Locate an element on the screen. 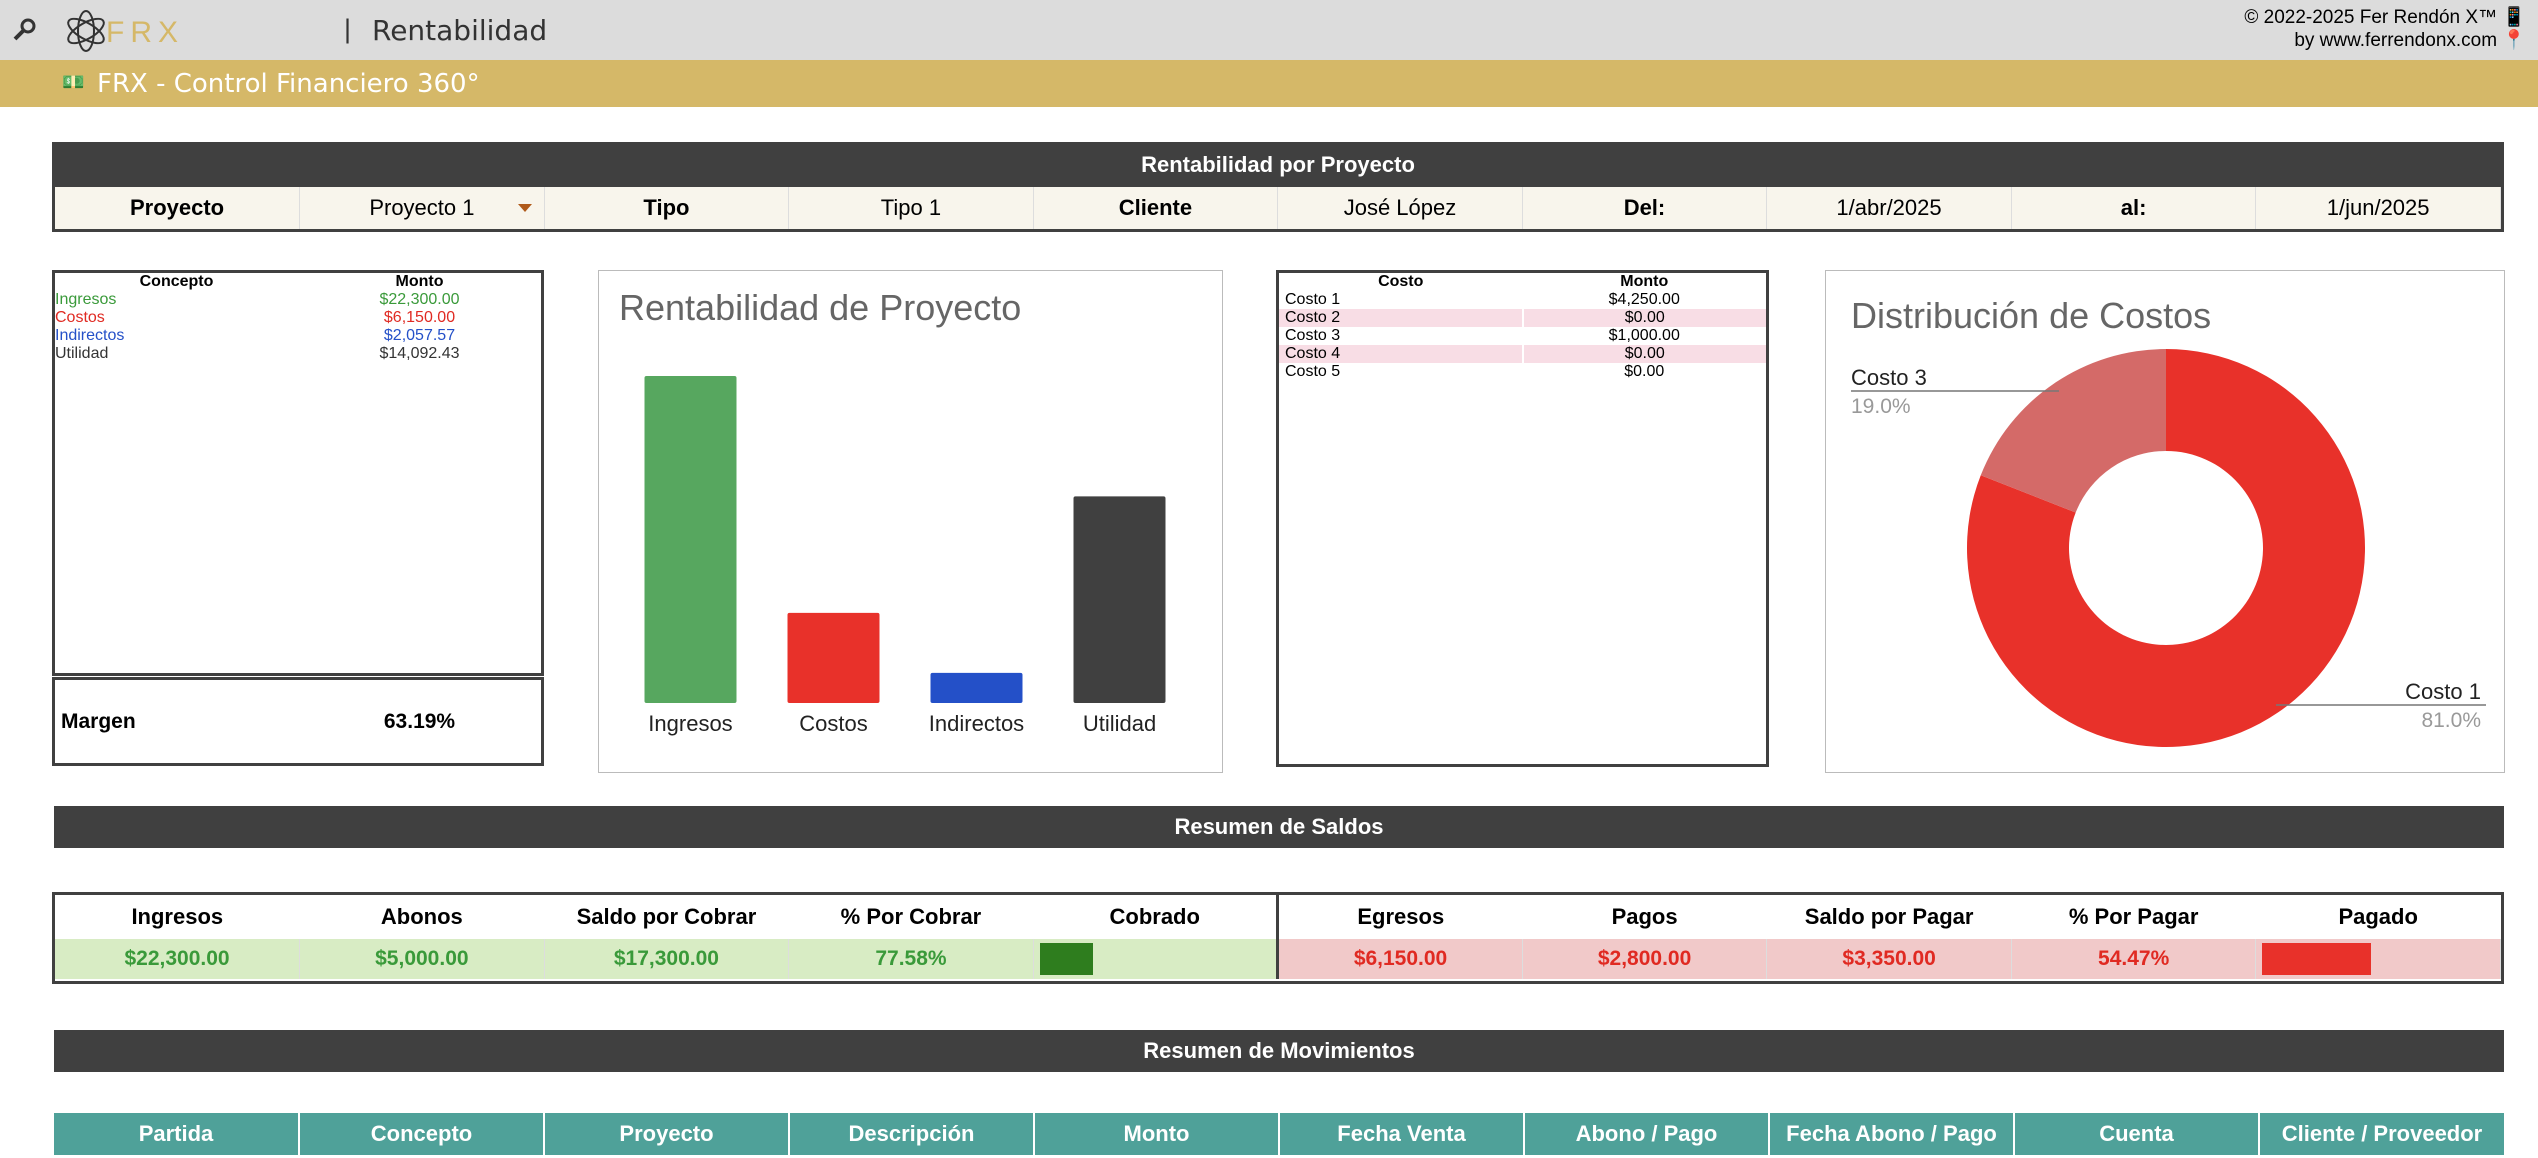 This screenshot has height=1158, width=2538. concept-label: Indirectos is located at coordinates (90, 335).